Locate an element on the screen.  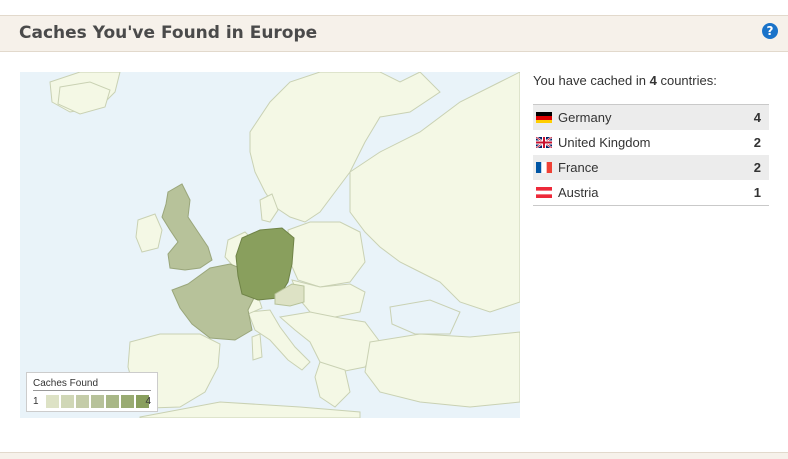
land-denmark is located at coordinates (269, 208).